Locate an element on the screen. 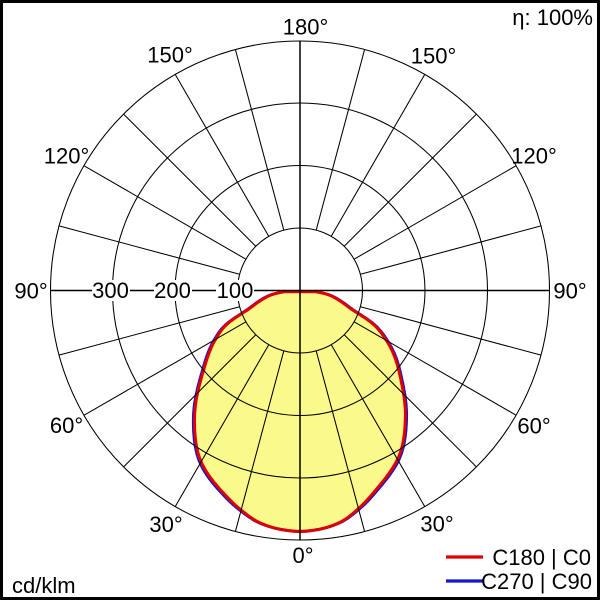 The image size is (600, 600). svg-text: 100 is located at coordinates (235, 290).